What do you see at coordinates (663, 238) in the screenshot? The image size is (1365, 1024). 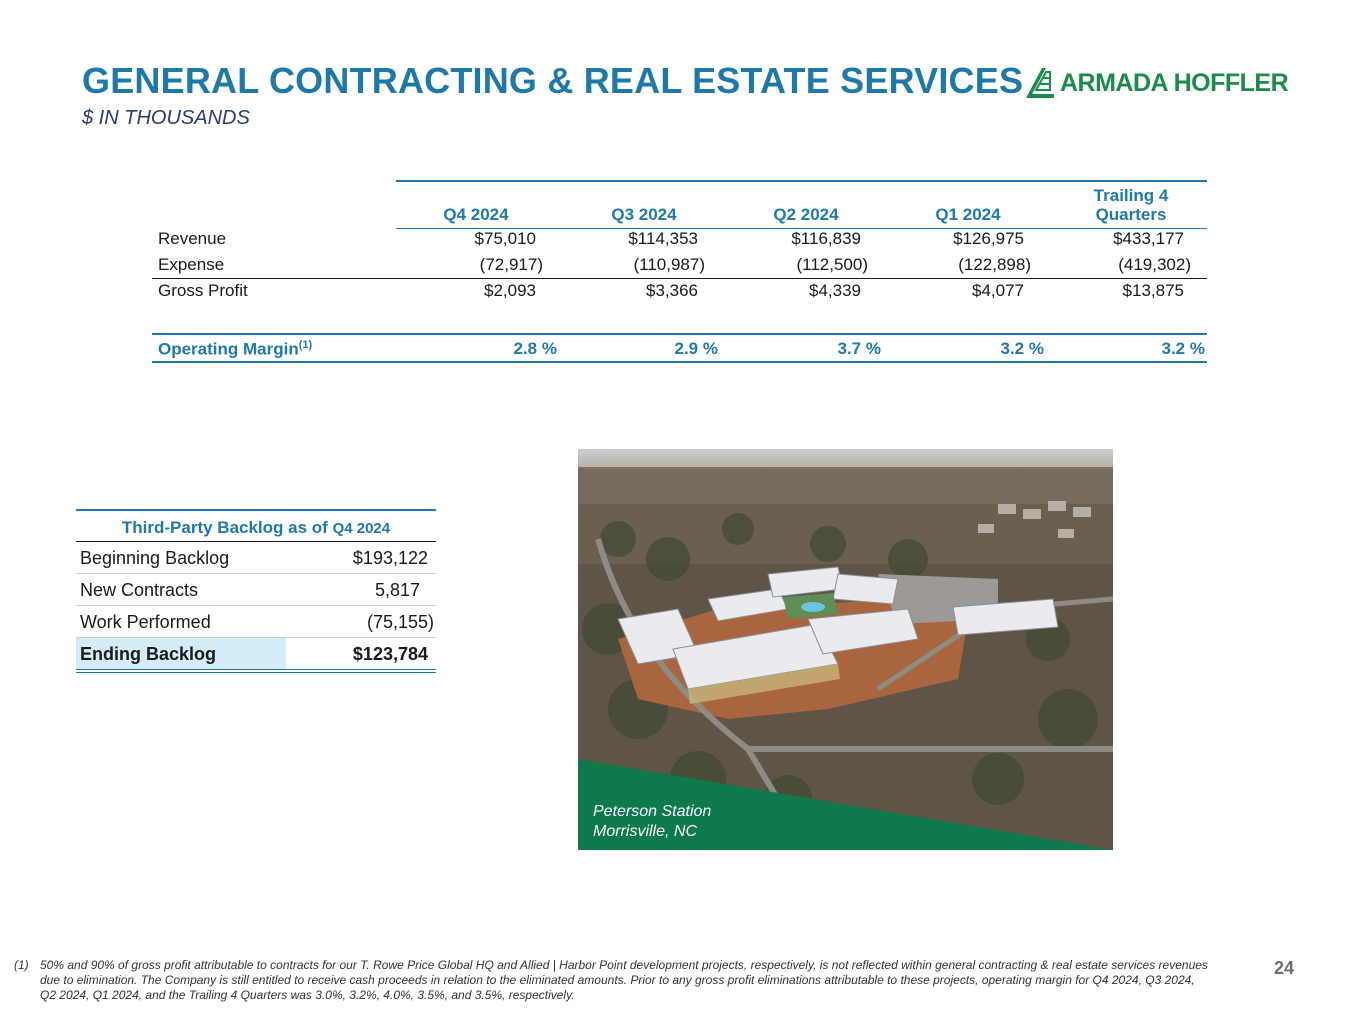 I see `cell-value: $114,353` at bounding box center [663, 238].